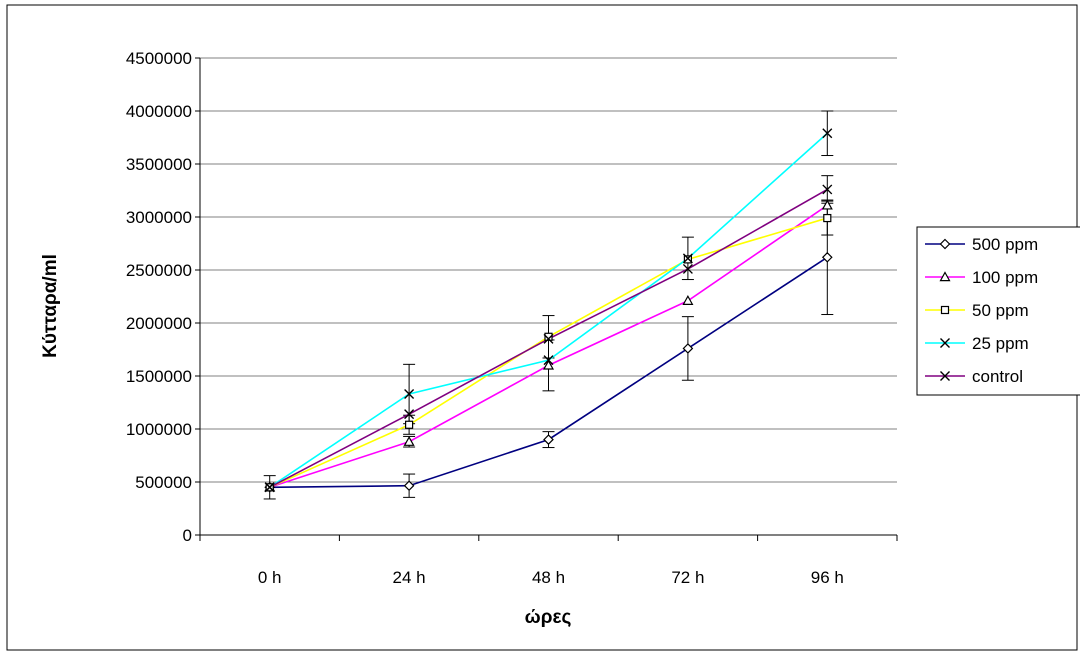  I want to click on y-tick-label: 0, so click(187, 535).